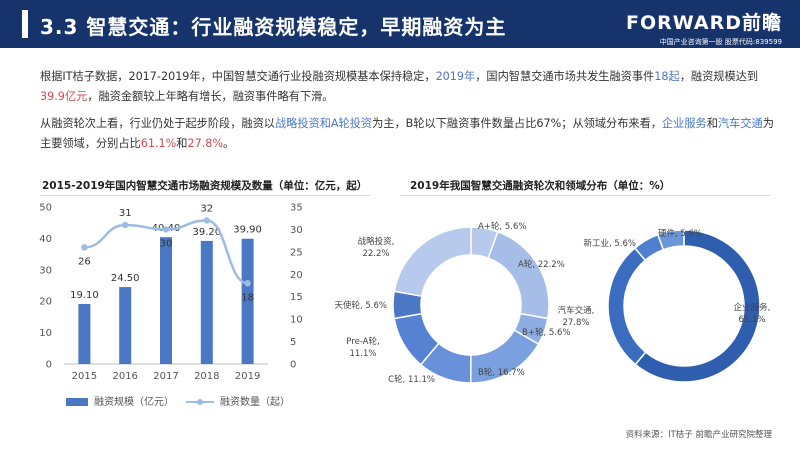 Image resolution: width=800 pixels, height=450 pixels. Describe the element at coordinates (77, 402) in the screenshot. I see `legend-bar-swatch` at that location.